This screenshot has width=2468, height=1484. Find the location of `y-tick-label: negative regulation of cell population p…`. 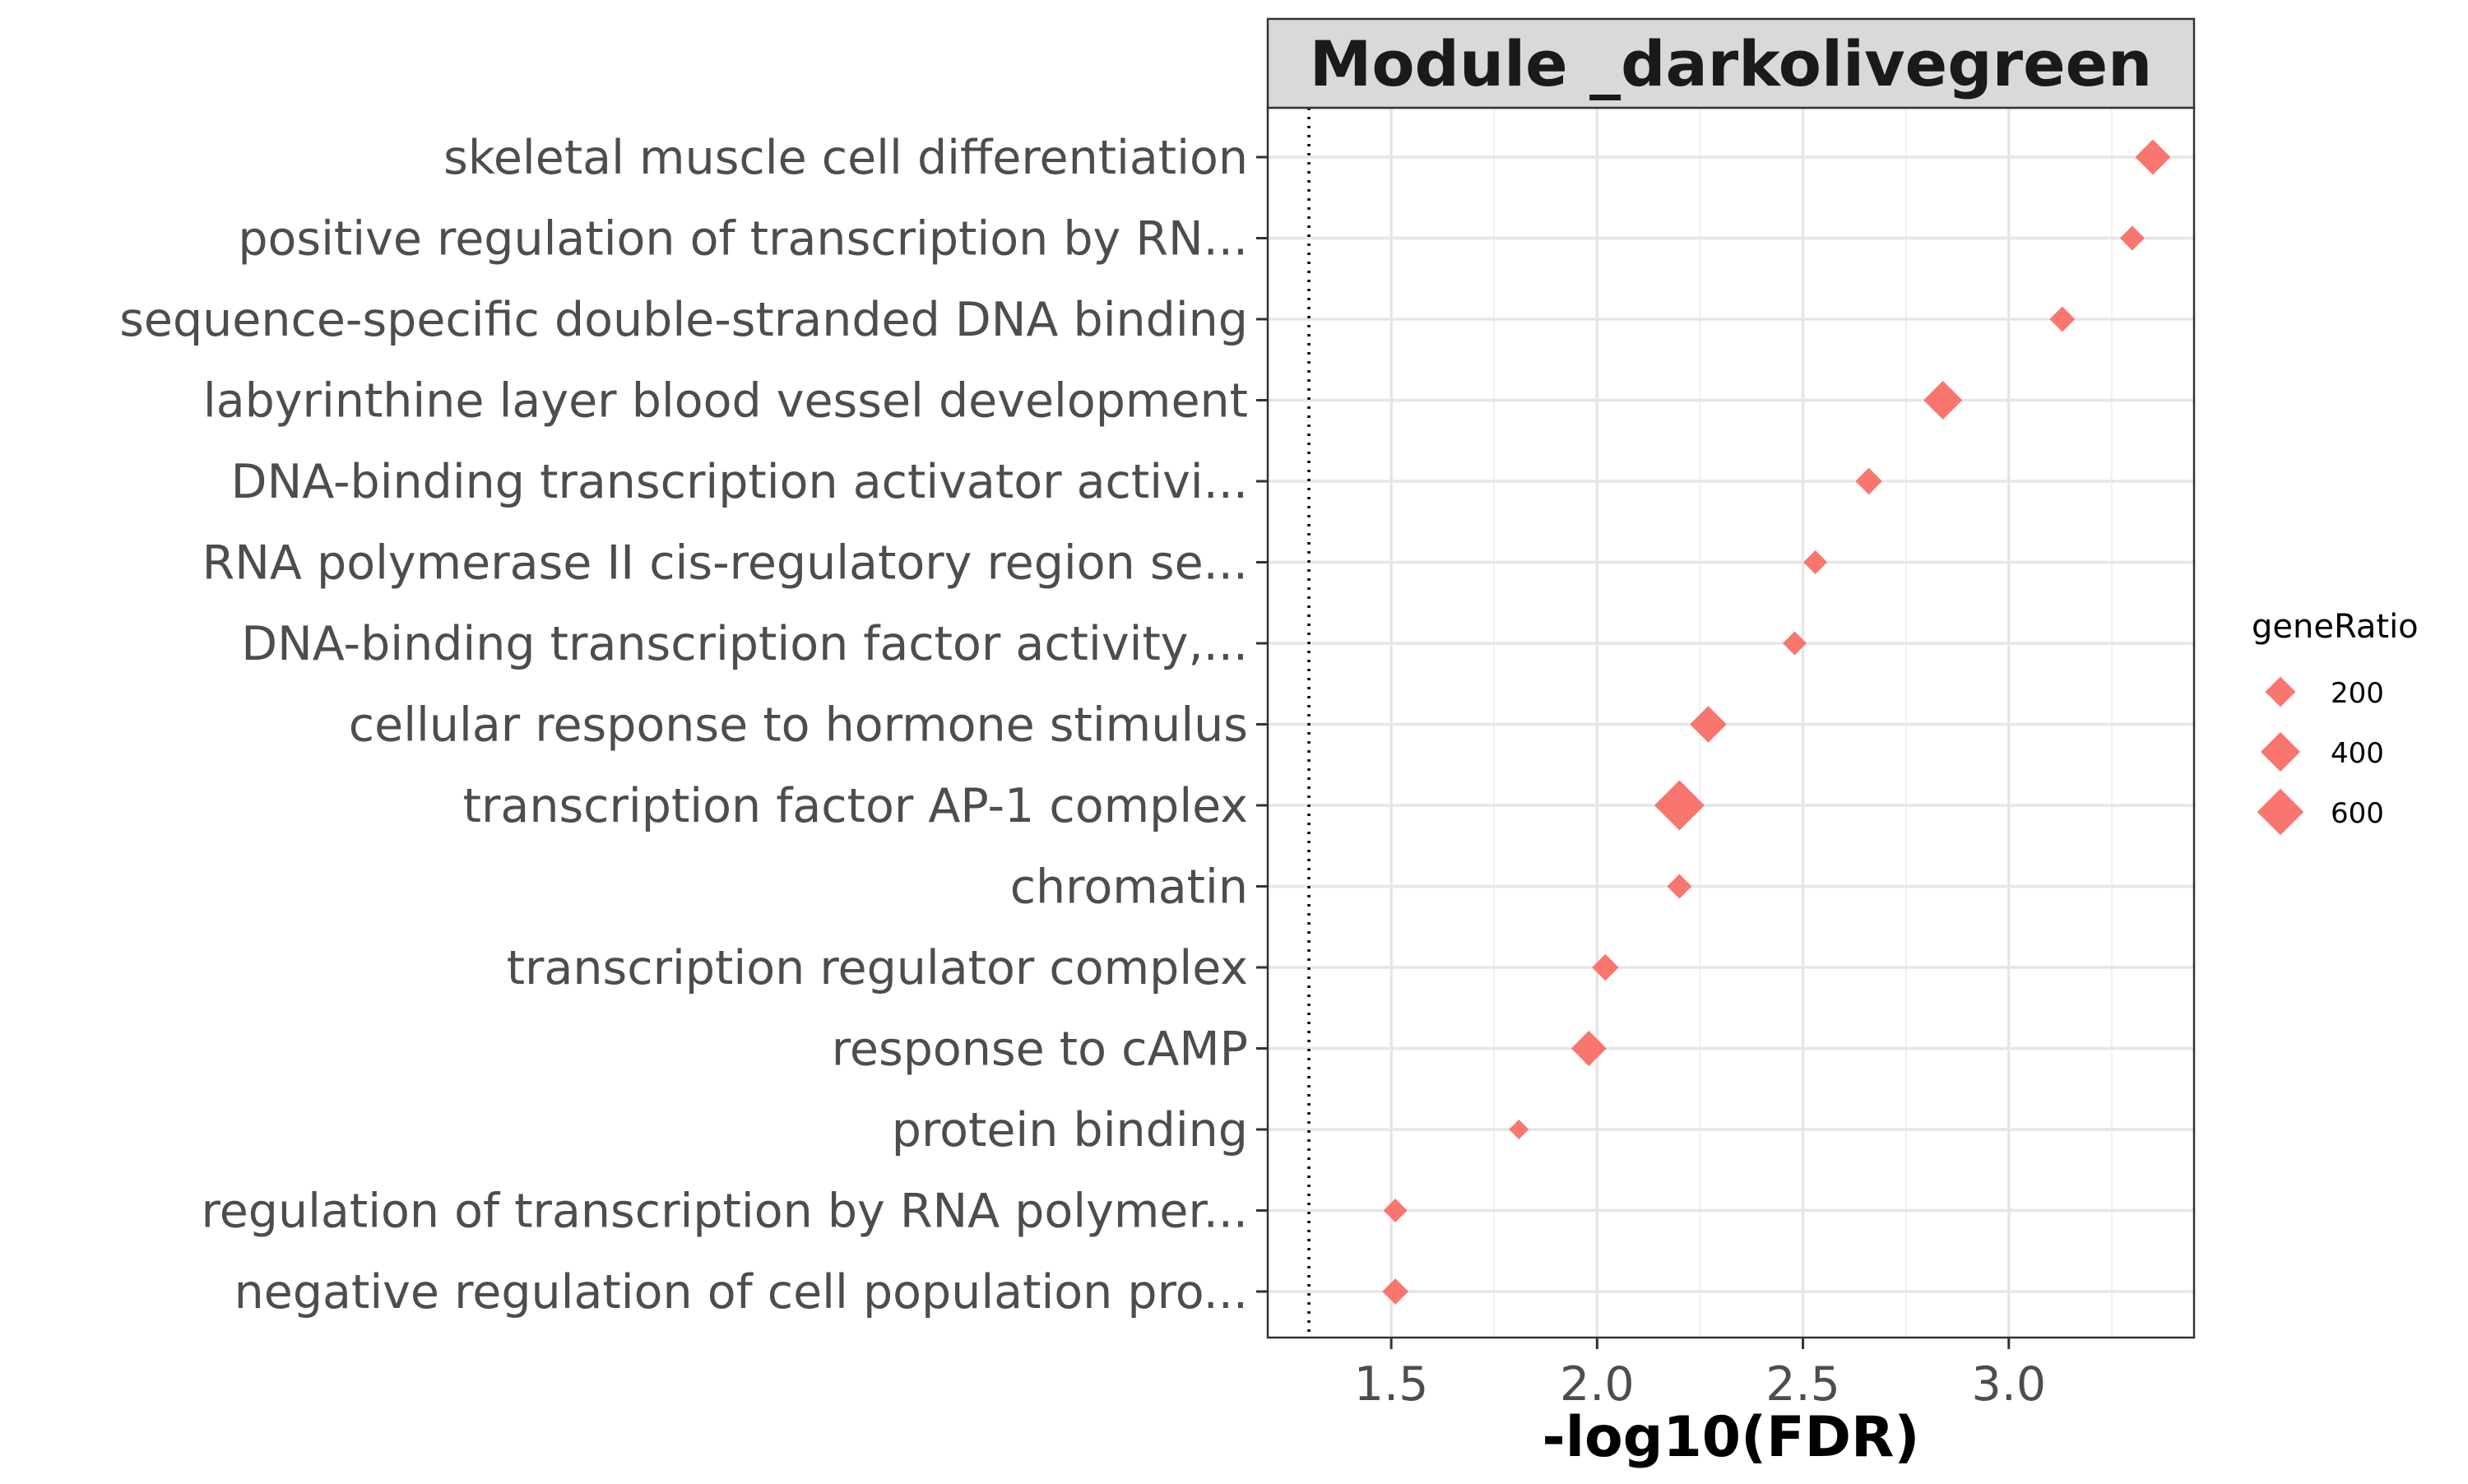

y-tick-label: negative regulation of cell population p… is located at coordinates (741, 1292).